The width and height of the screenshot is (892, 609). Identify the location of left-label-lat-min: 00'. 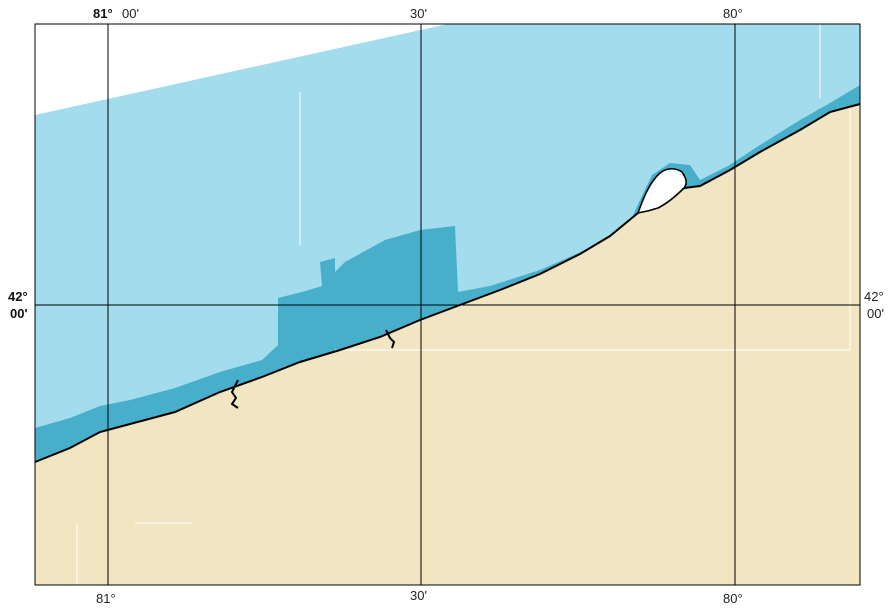
(19, 313).